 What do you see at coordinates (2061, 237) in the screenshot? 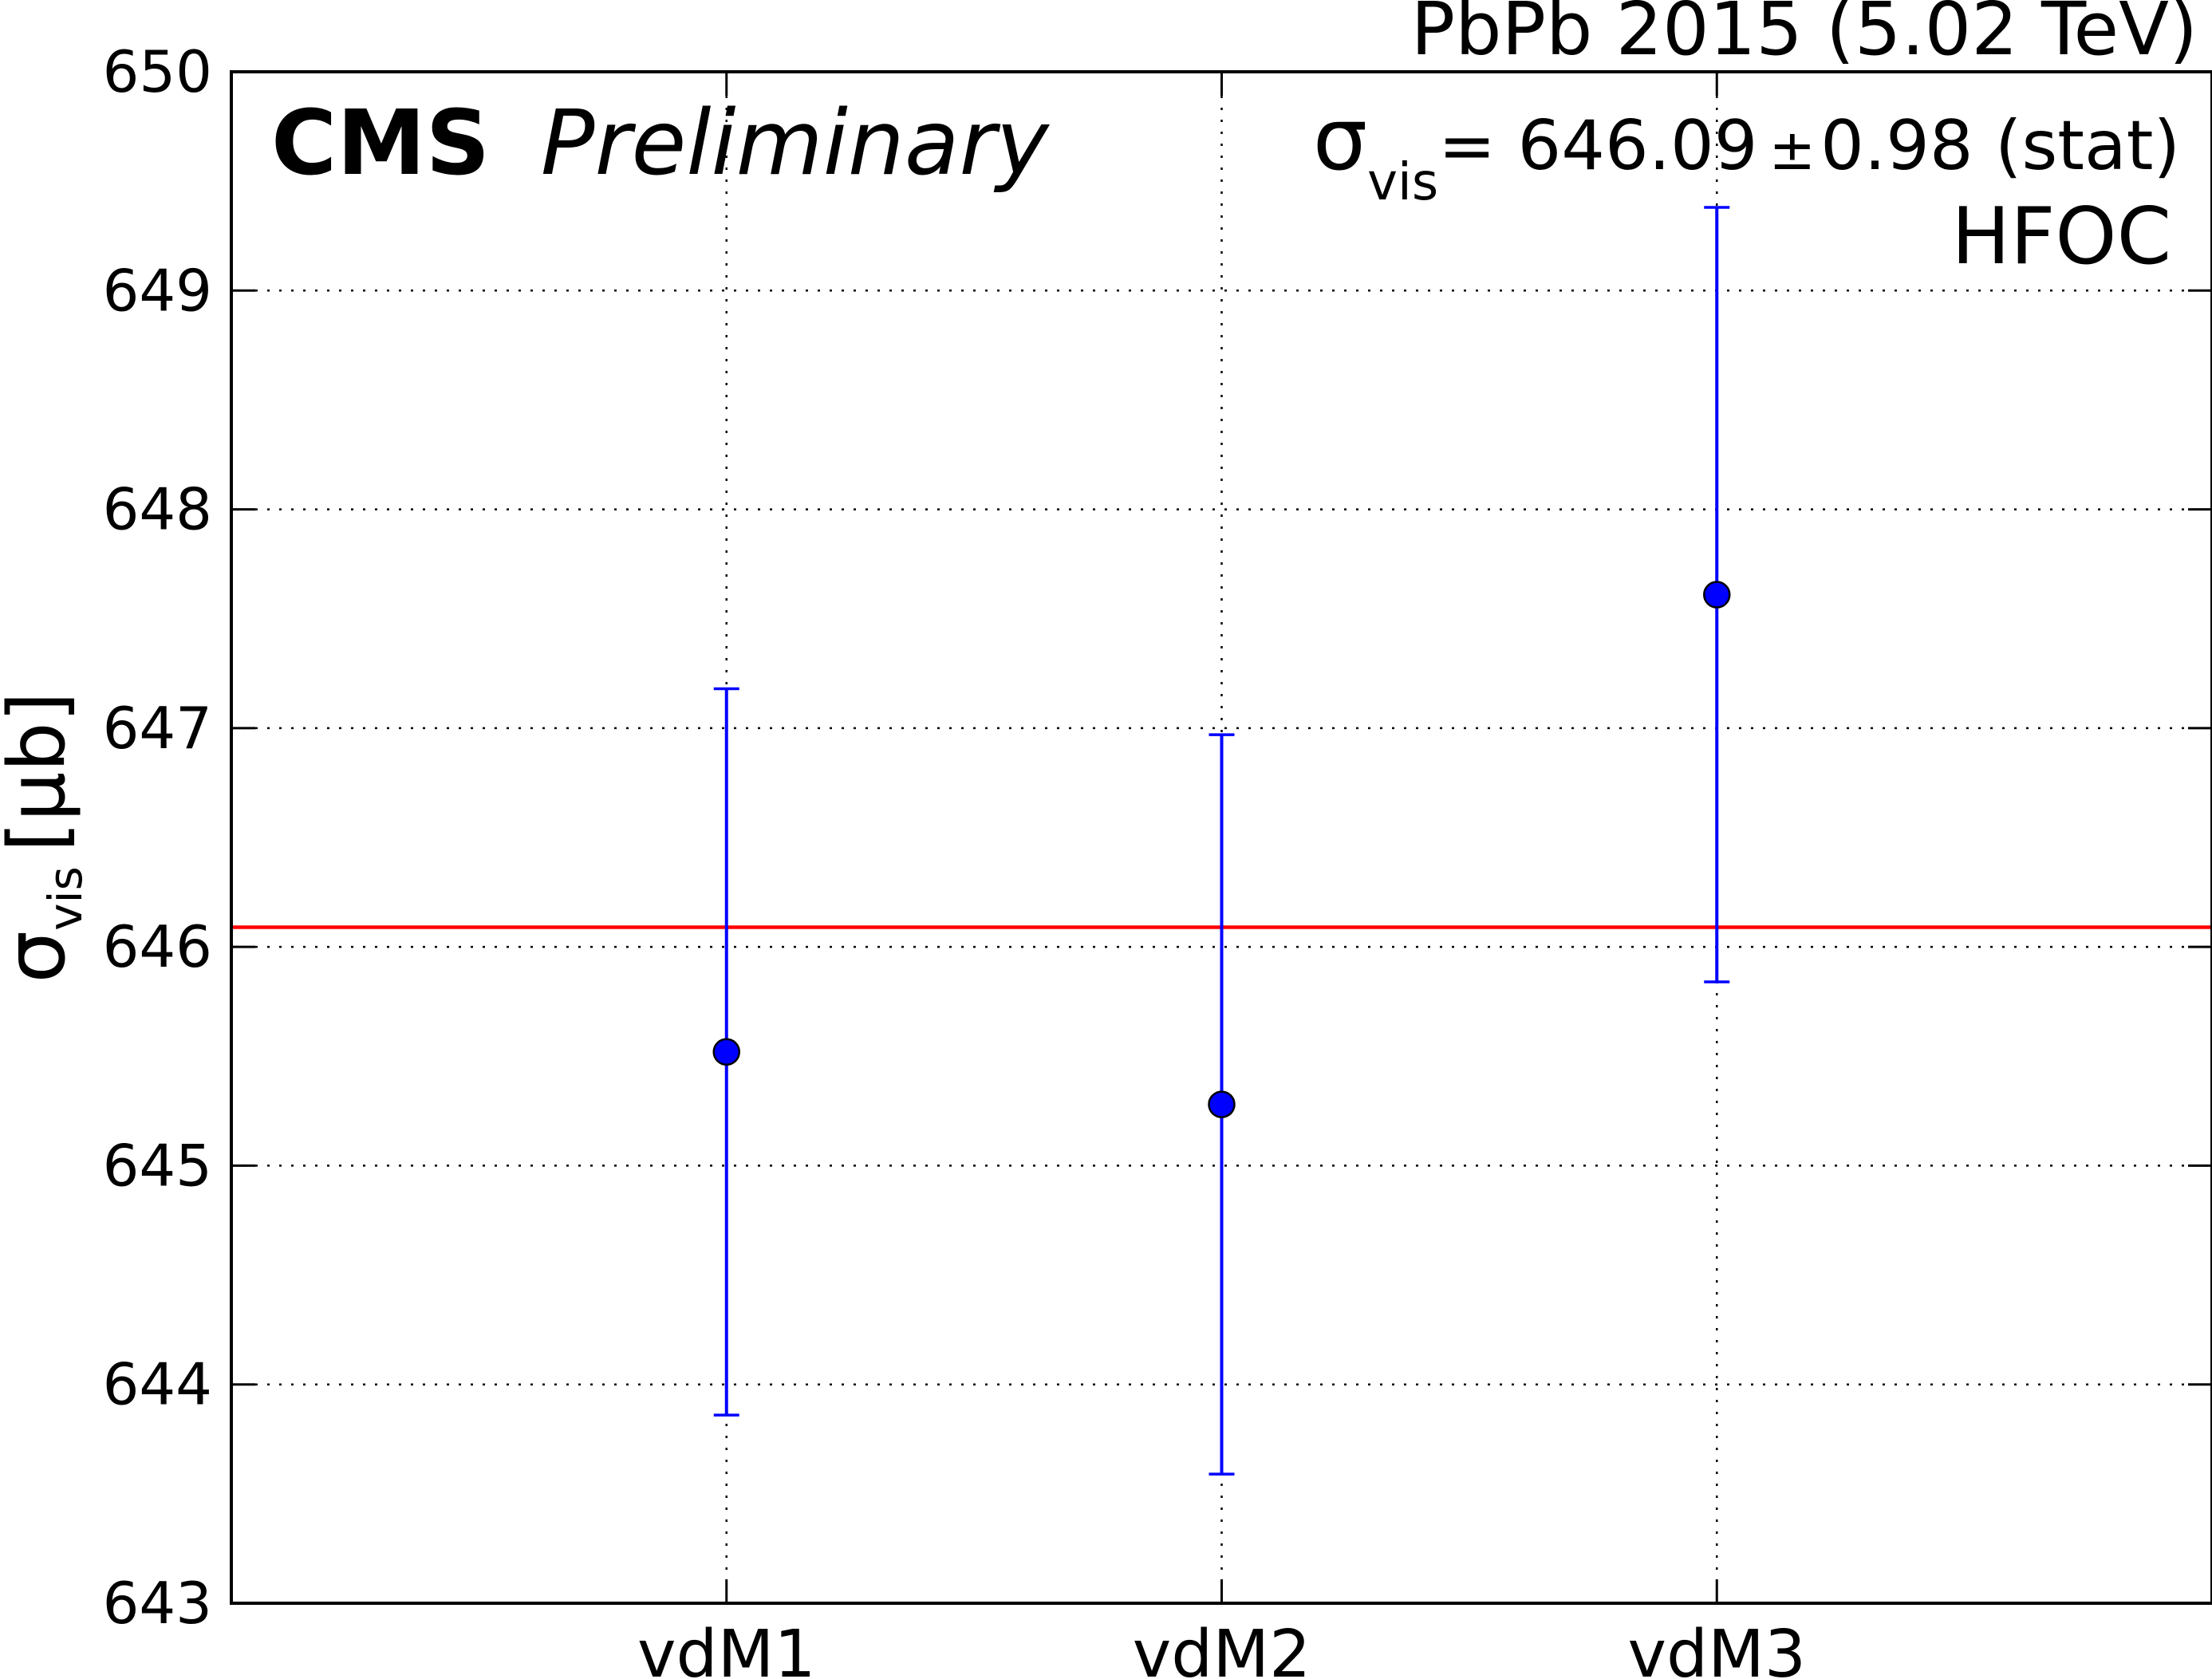
I see `detector-label: HFOC` at bounding box center [2061, 237].